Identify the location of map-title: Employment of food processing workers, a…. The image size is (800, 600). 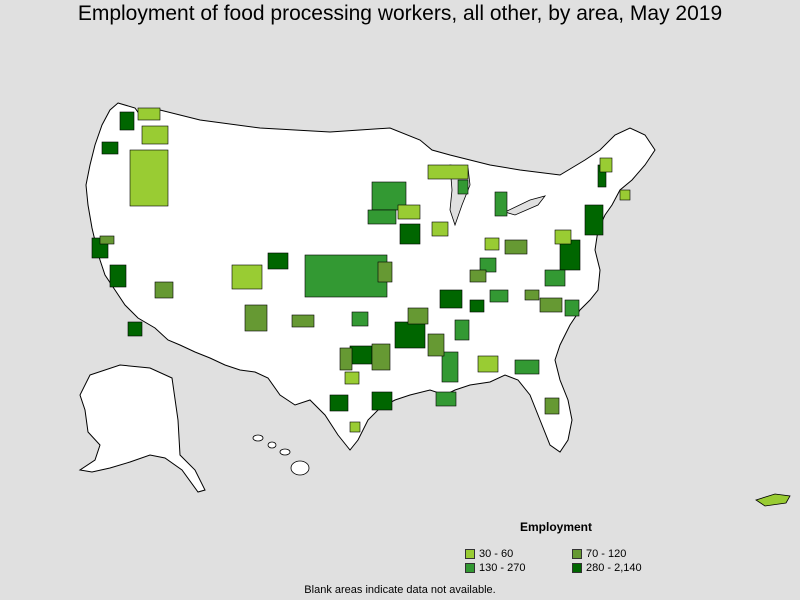
(400, 13).